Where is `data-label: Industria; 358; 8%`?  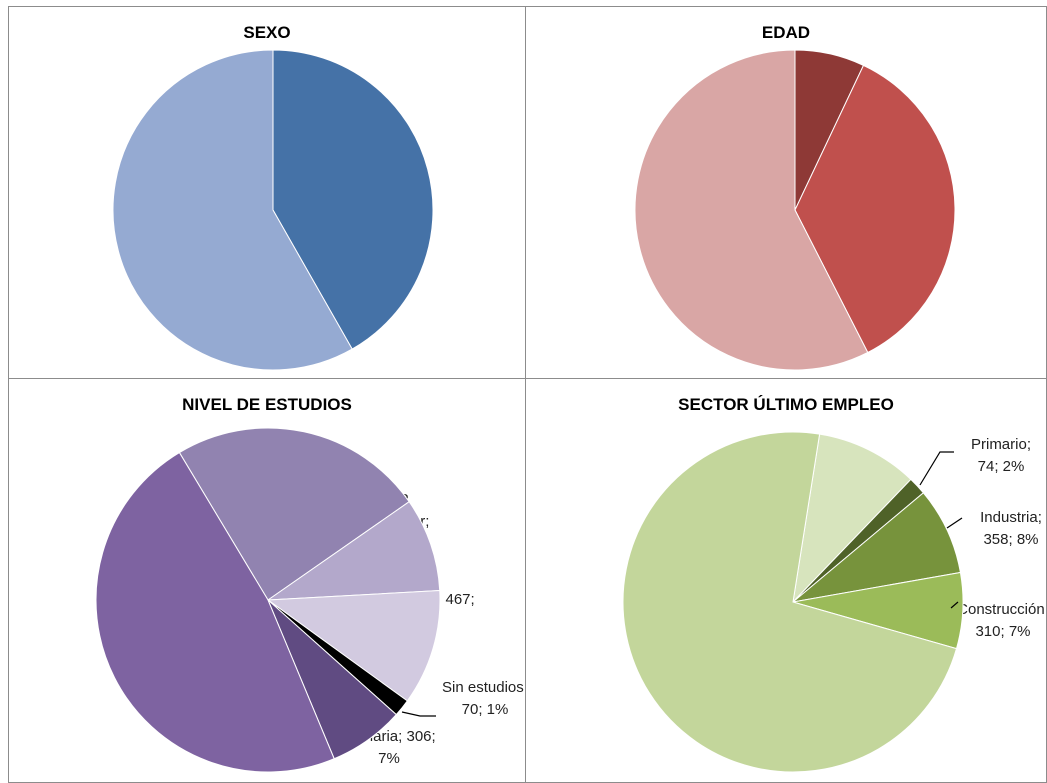
data-label: Industria; 358; 8% is located at coordinates (1006, 529).